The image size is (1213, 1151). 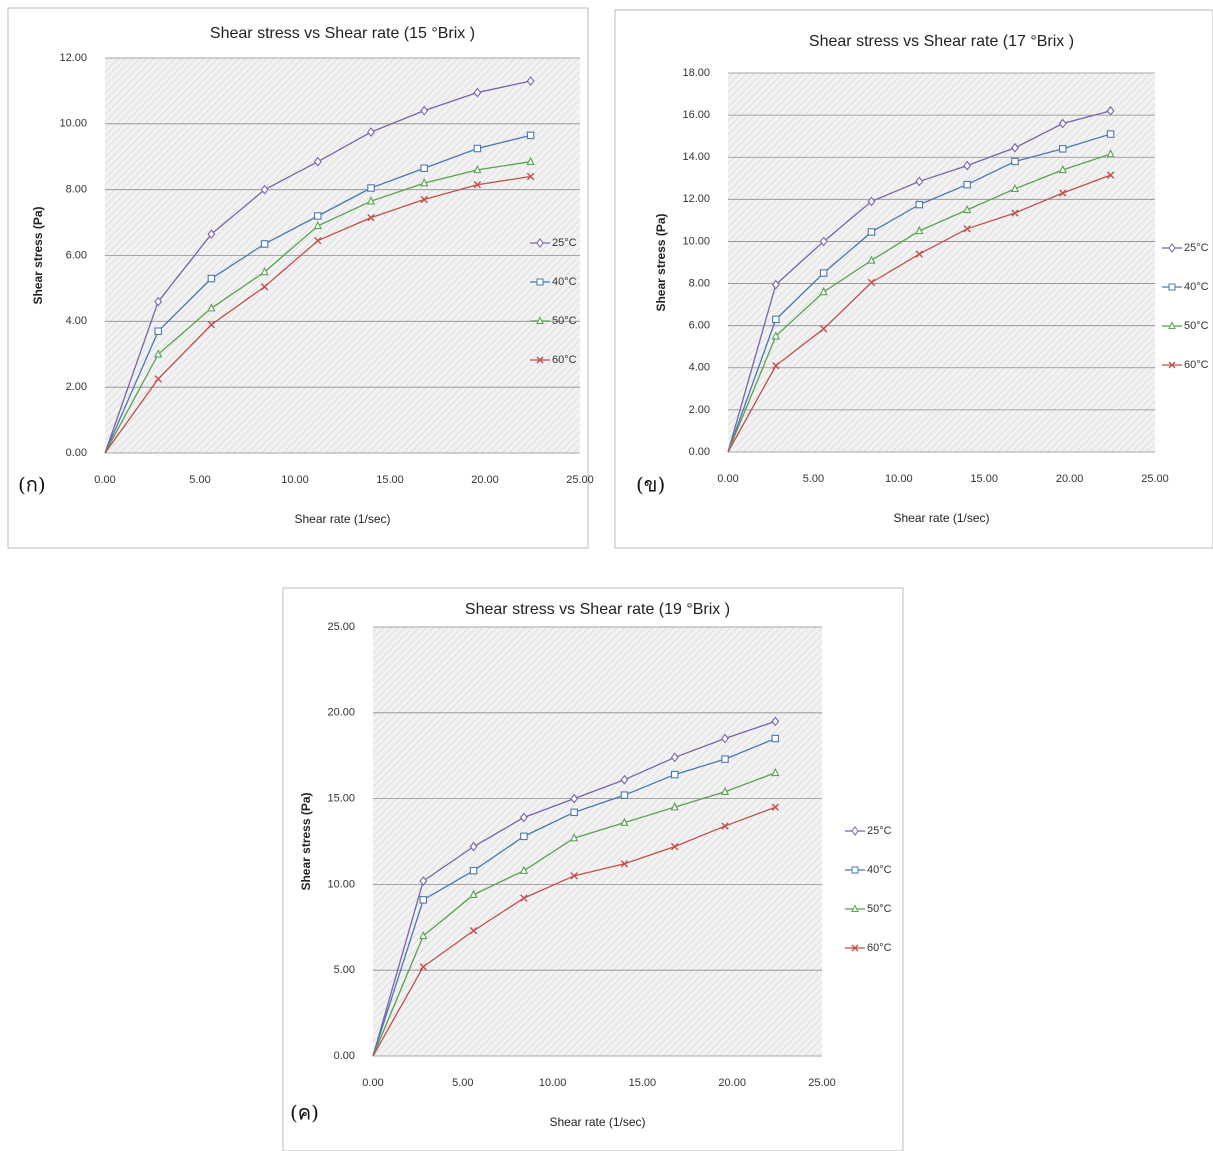 I want to click on plot-area, so click(x=941, y=262).